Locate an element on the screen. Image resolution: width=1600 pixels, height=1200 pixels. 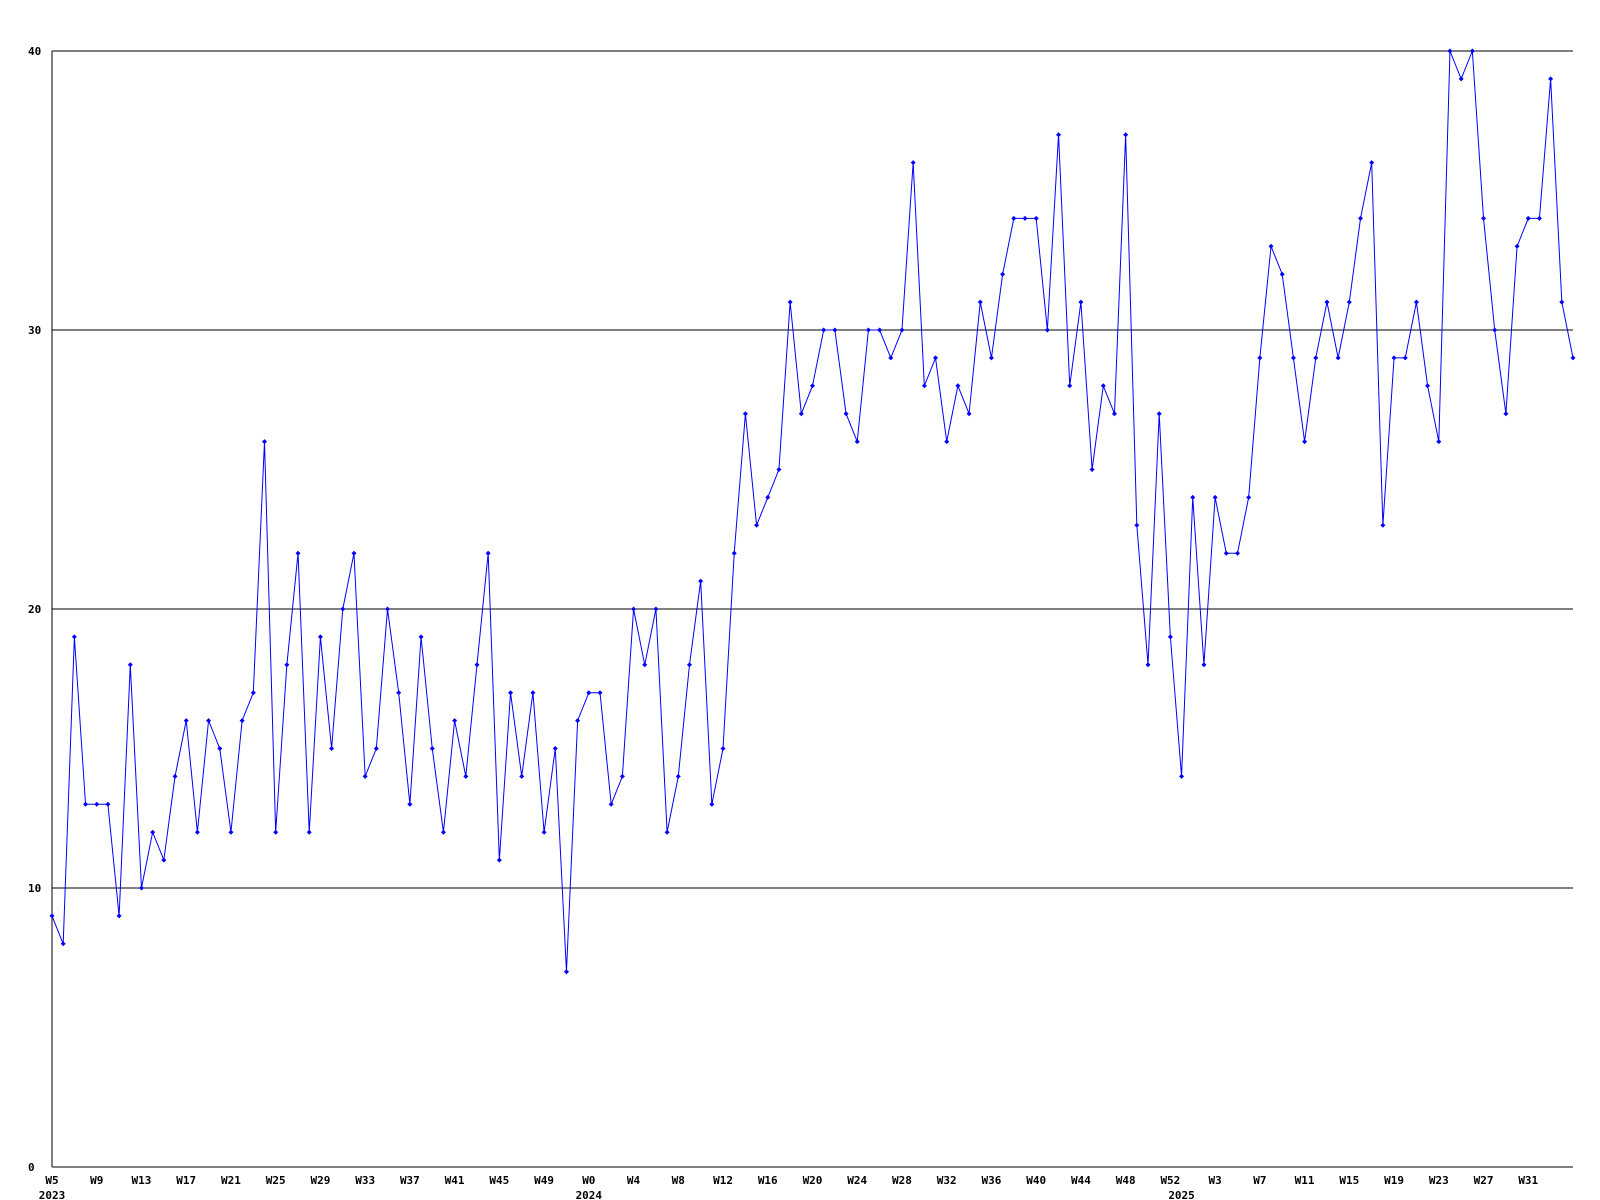
x-tick-label: W36 is located at coordinates (992, 1180).